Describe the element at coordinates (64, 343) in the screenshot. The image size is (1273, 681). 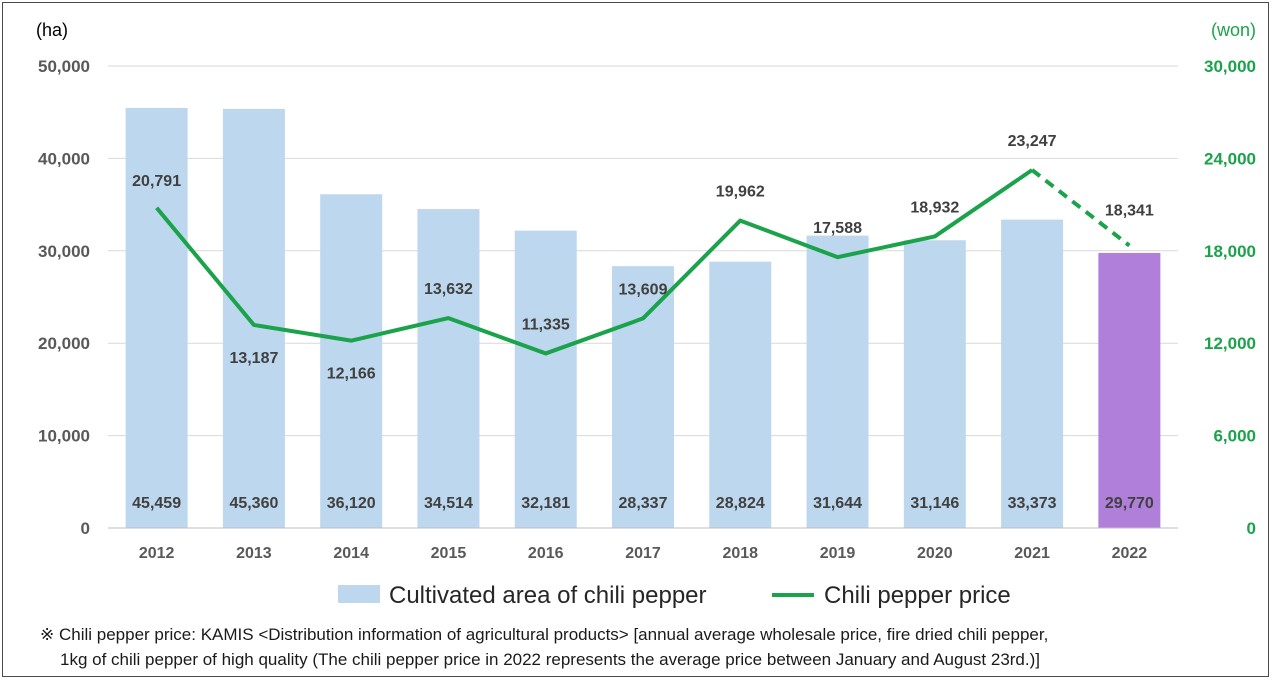
I see `y-left-tick: 20,000` at that location.